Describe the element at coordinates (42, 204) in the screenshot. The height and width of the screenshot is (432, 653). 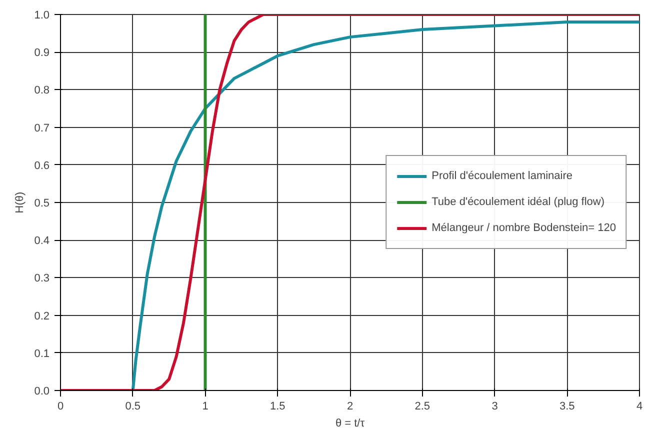
I see `y-tick-label: 0.5` at that location.